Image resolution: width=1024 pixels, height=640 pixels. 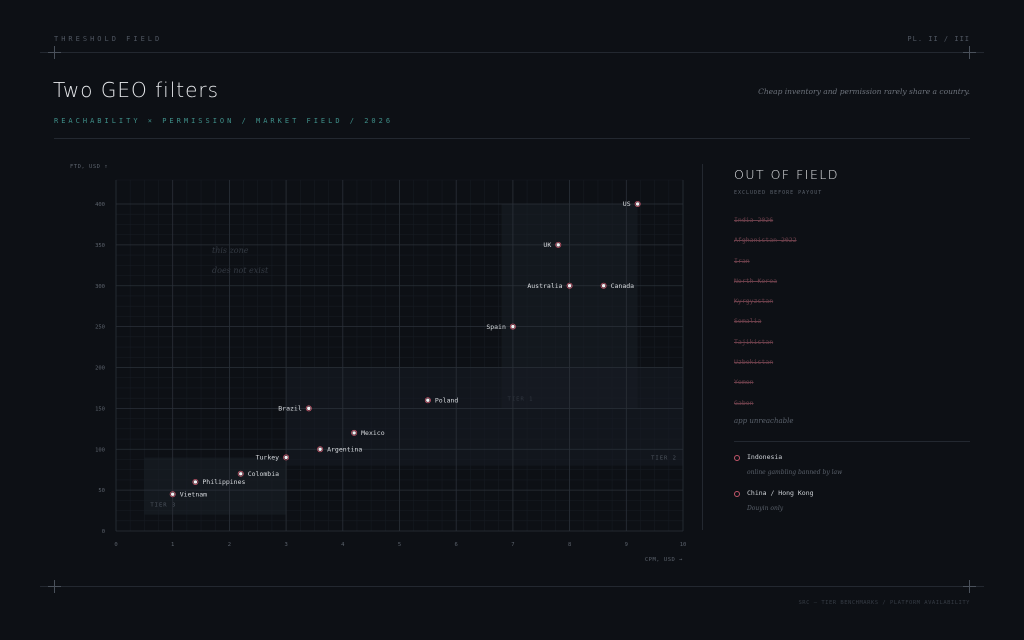 What do you see at coordinates (754, 220) in the screenshot?
I see `excluded-country: India 2026` at bounding box center [754, 220].